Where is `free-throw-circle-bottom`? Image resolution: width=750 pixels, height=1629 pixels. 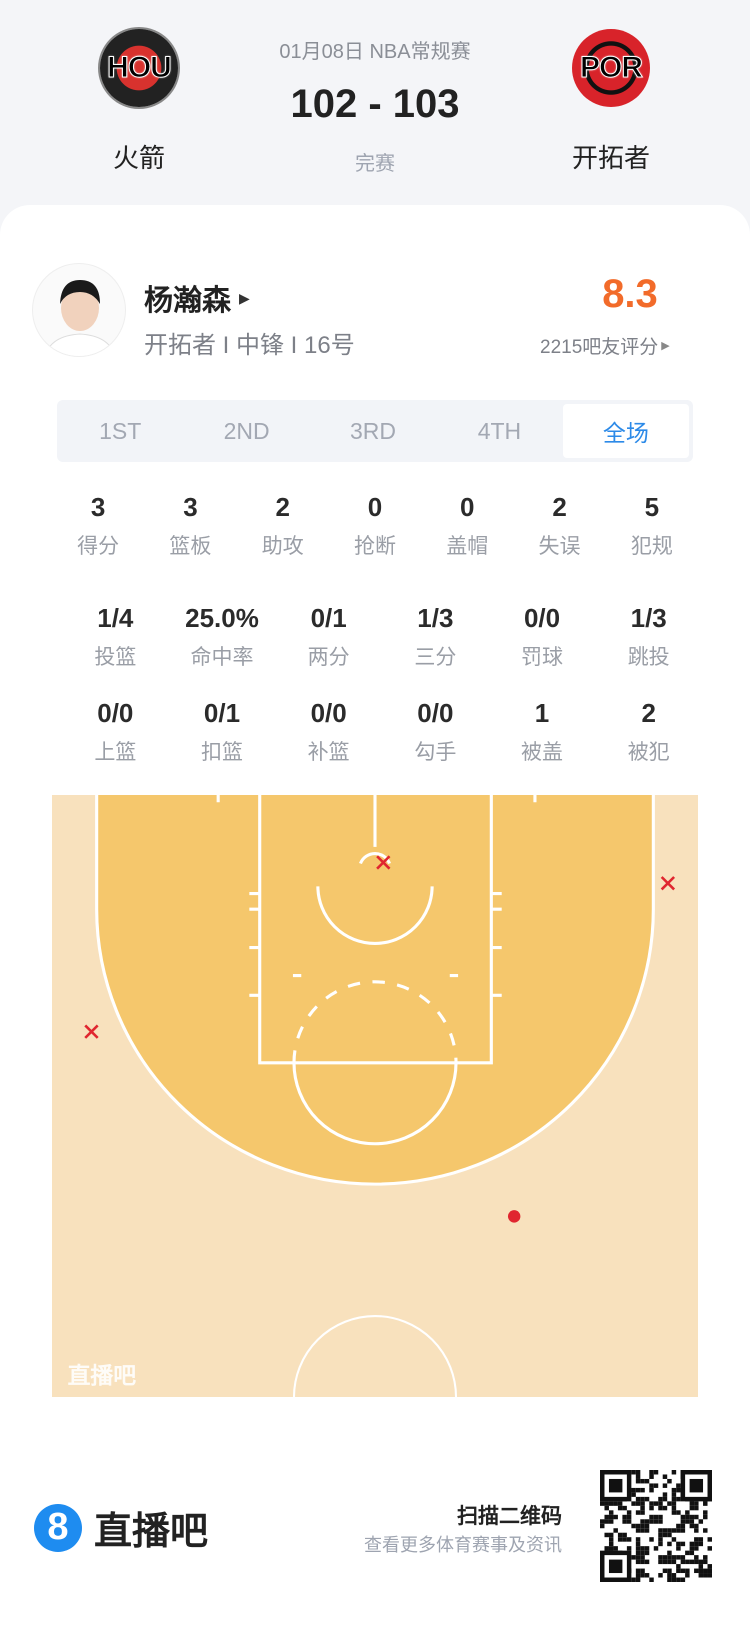
free-throw-circle-bottom is located at coordinates (375, 1104).